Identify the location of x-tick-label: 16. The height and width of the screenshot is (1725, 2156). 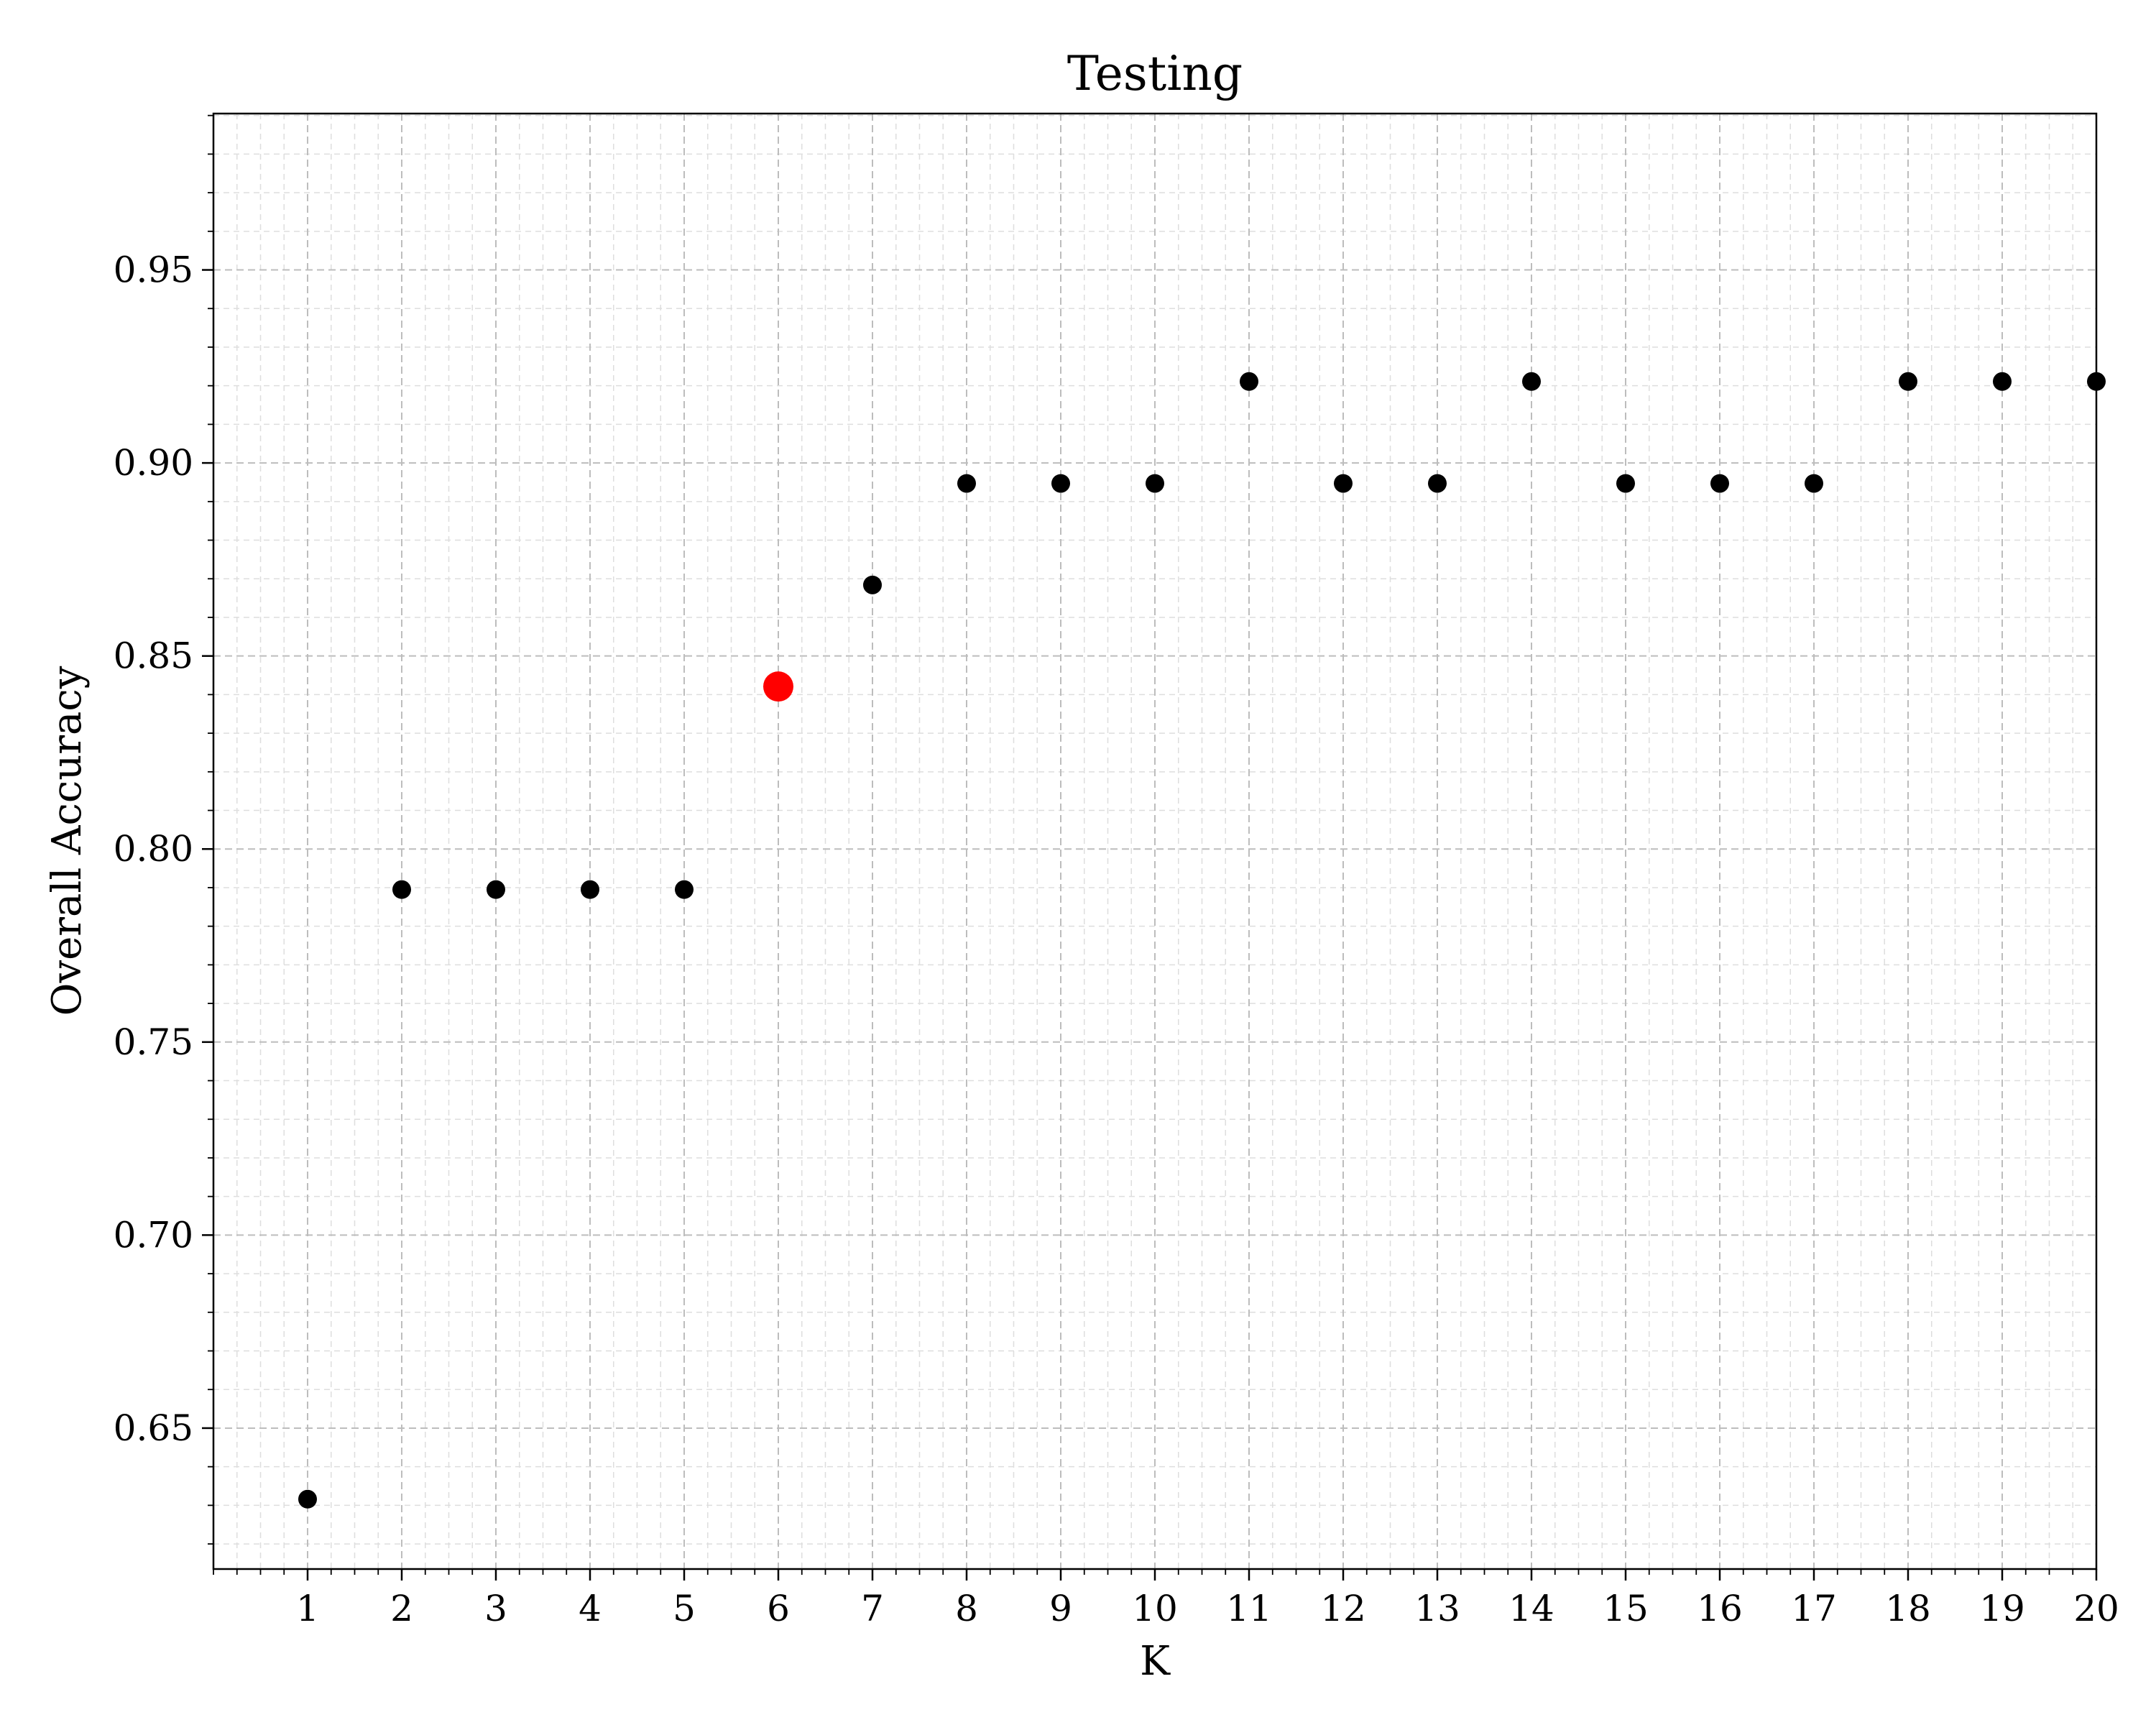
(1720, 1608).